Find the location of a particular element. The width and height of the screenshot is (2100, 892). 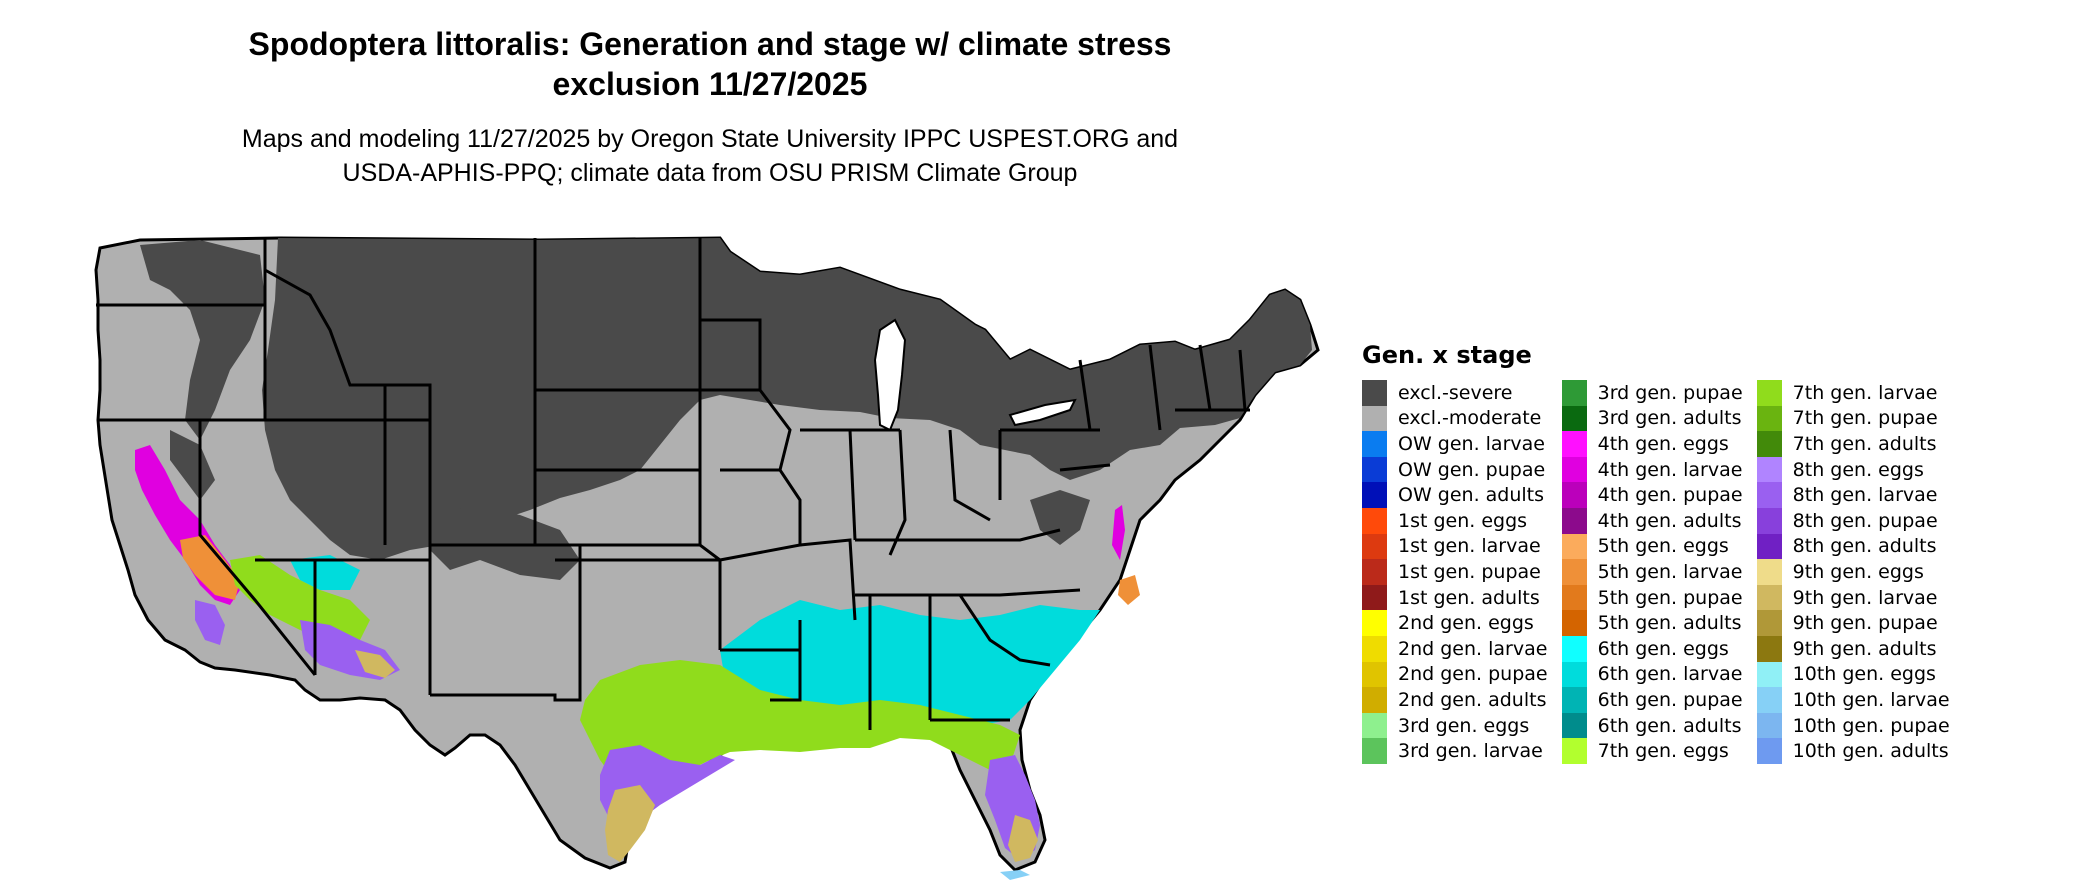

legend-item: 3rd gen. pupae is located at coordinates (1652, 393).